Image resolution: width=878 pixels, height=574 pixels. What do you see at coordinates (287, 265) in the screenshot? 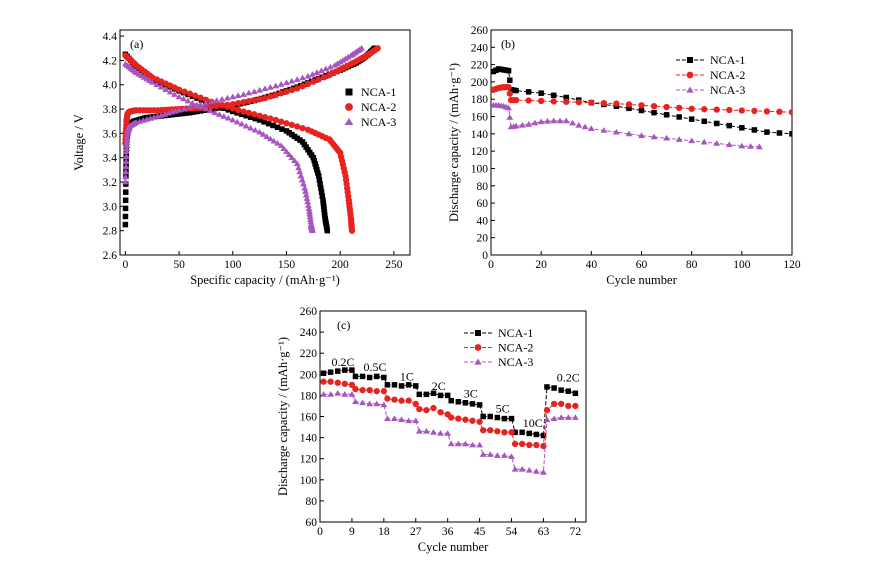
I see `x-tick-label: 150` at bounding box center [287, 265].